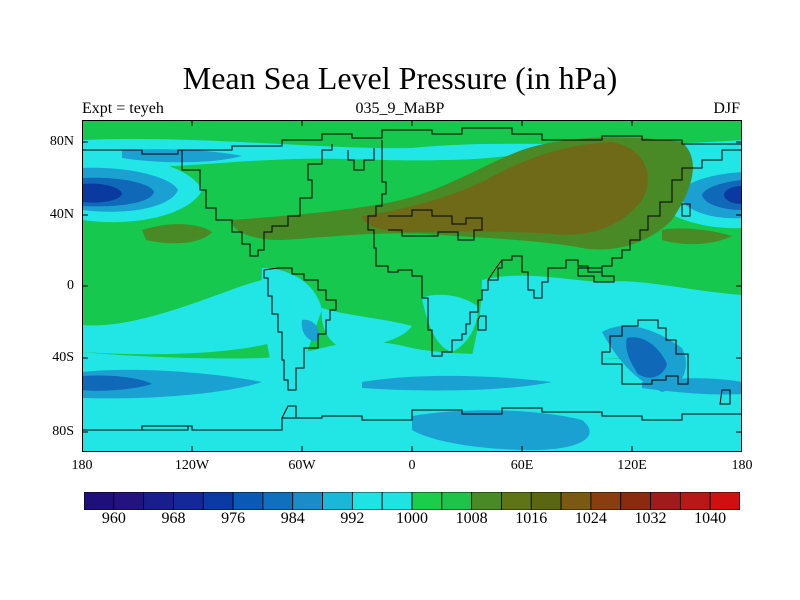 Image resolution: width=800 pixels, height=600 pixels. What do you see at coordinates (352, 518) in the screenshot?
I see `colorbar-label: 992` at bounding box center [352, 518].